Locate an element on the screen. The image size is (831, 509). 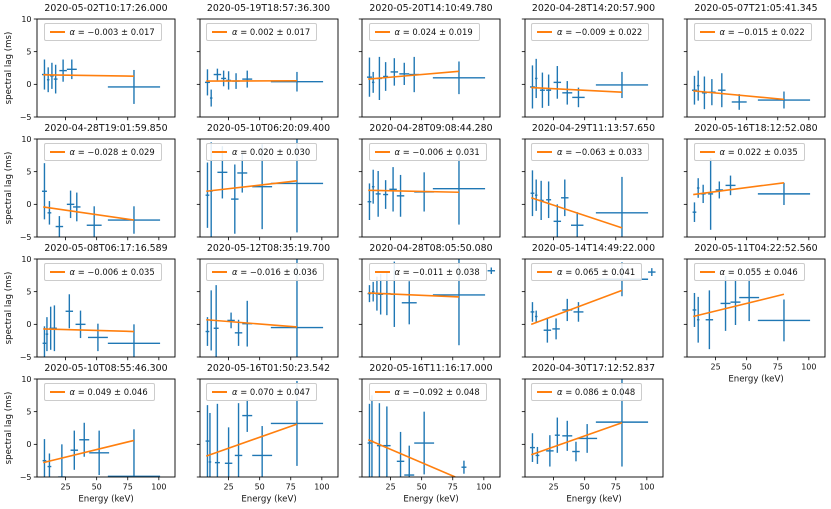
legend: α = 0.086 ± 0.048 is located at coordinates (587, 391).